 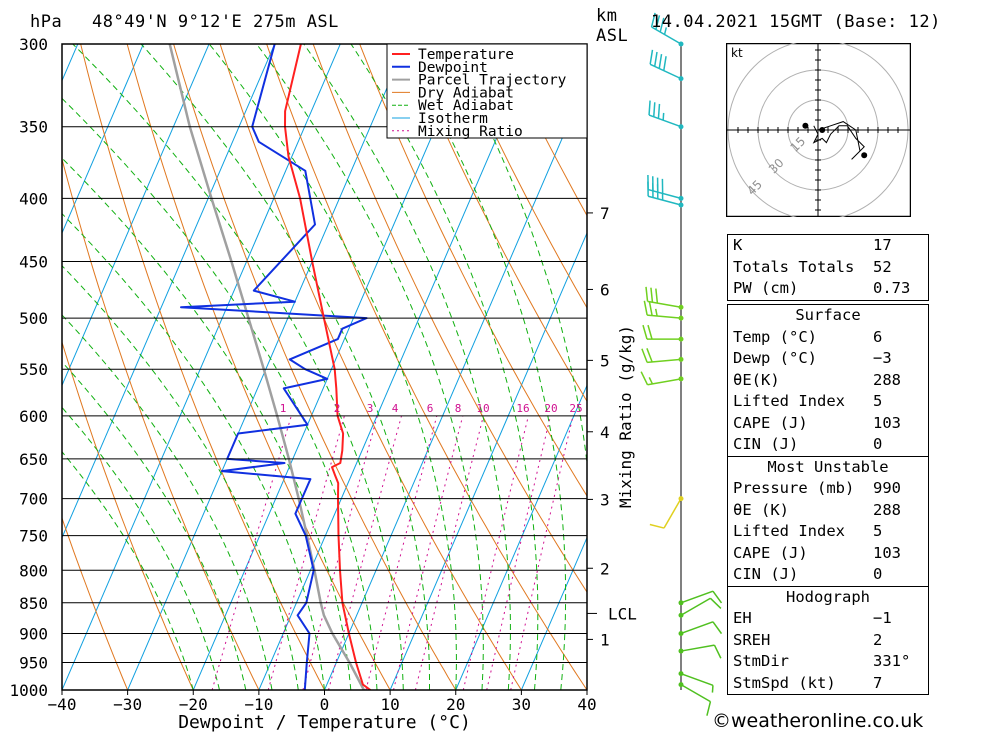 What do you see at coordinates (33, 318) in the screenshot?
I see `pressure-tick-label: 500` at bounding box center [33, 318].